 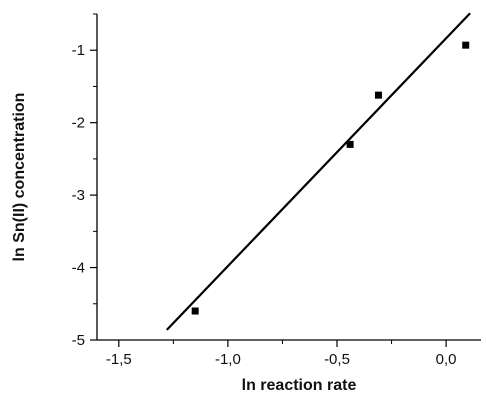 What do you see at coordinates (228, 359) in the screenshot?
I see `x-tick-label: -1,0` at bounding box center [228, 359].